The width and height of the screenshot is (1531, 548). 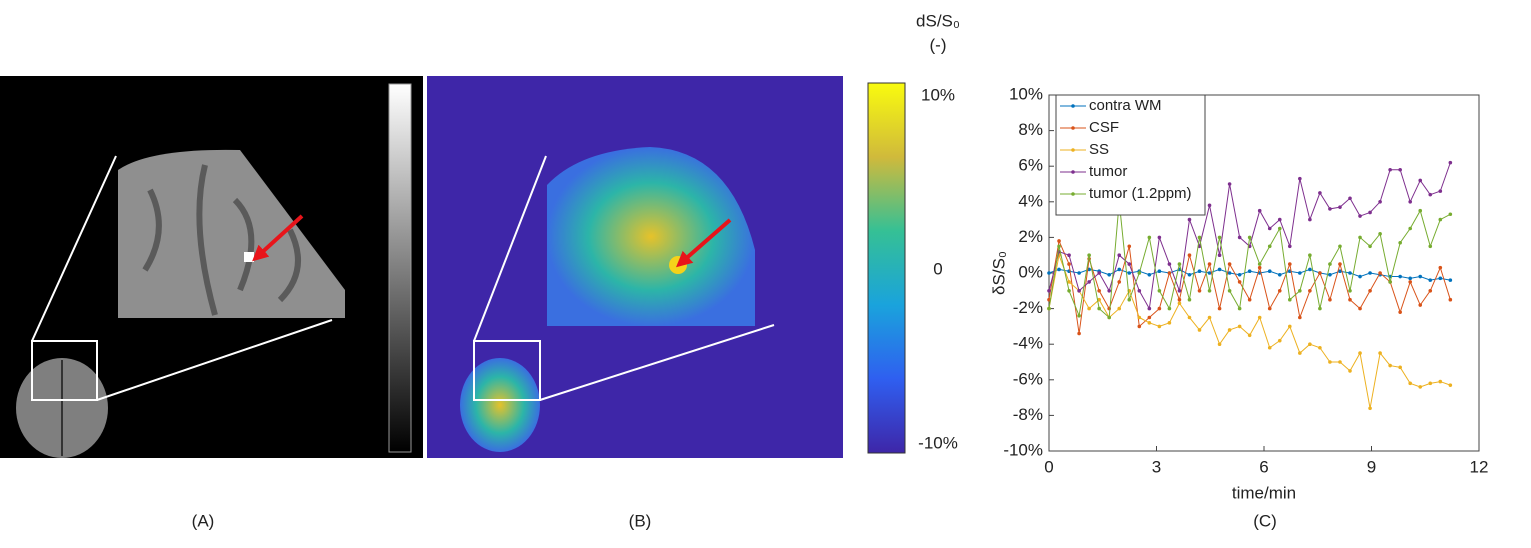 What do you see at coordinates (937, 268) in the screenshot?
I see `colorbar-tick: 0` at bounding box center [937, 268].